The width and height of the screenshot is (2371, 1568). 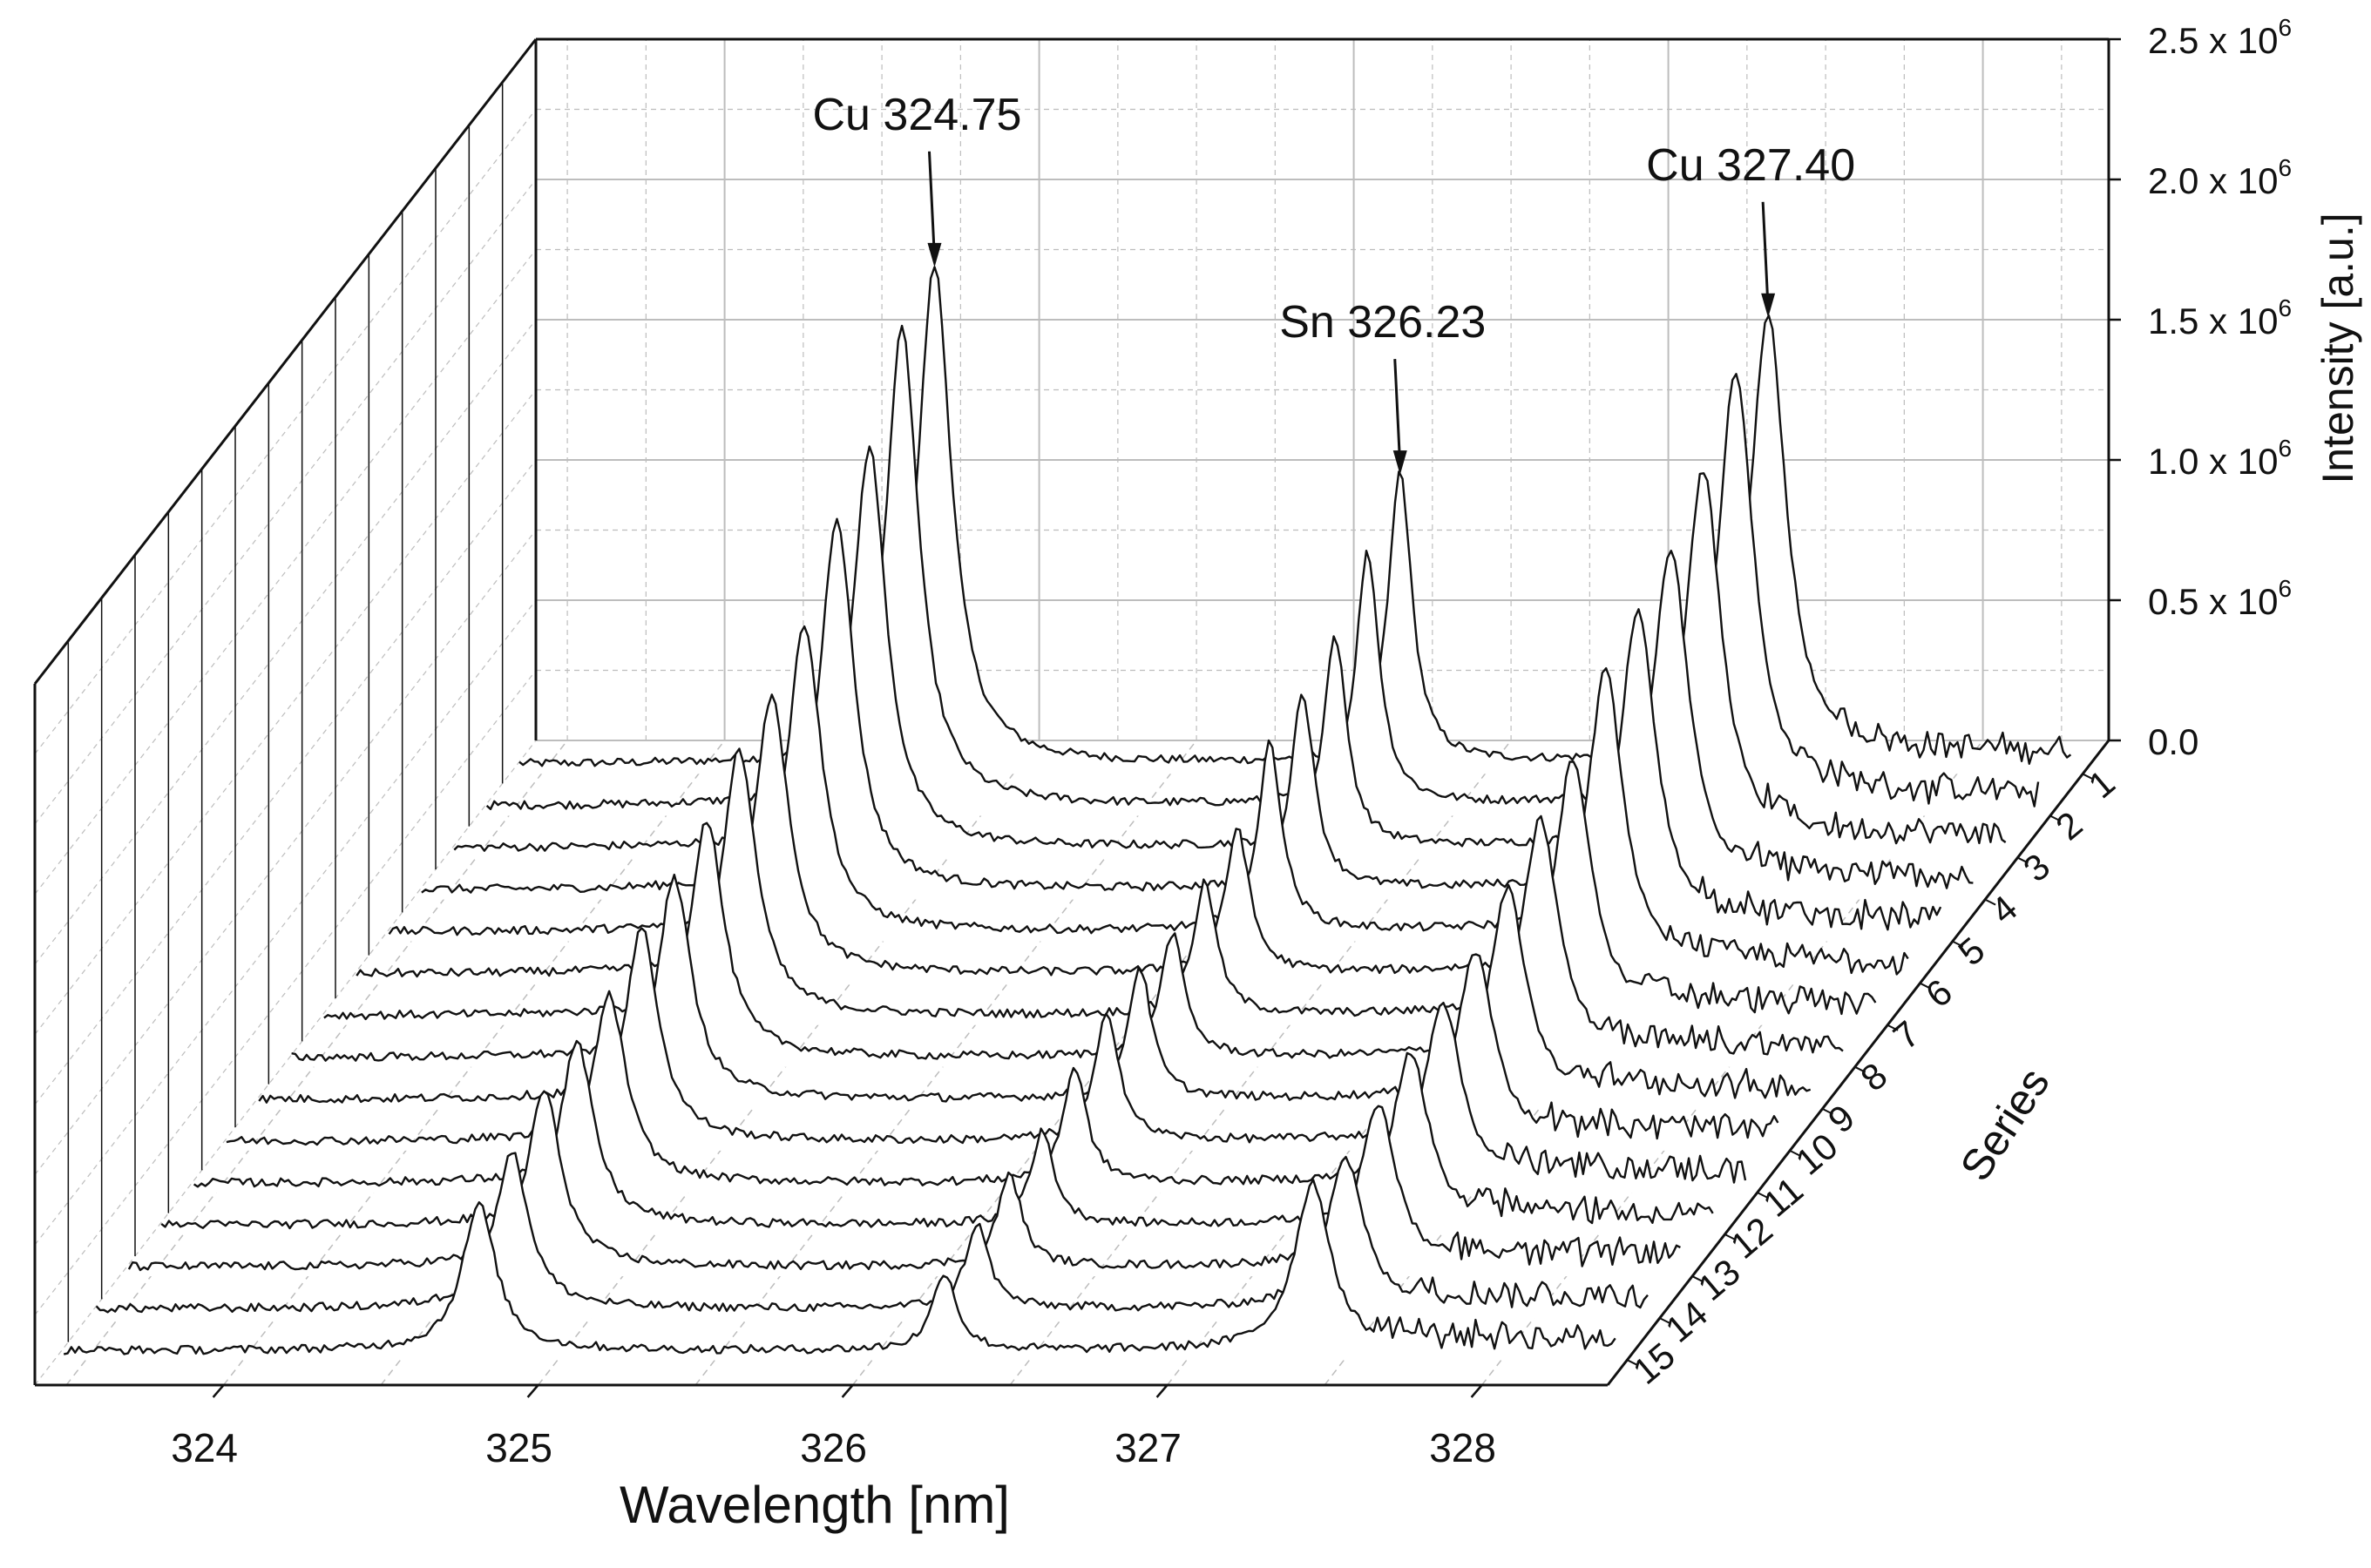 What do you see at coordinates (2220, 37) in the screenshot?
I see `z-tick-label: 2.5 x 10⁶` at bounding box center [2220, 37].